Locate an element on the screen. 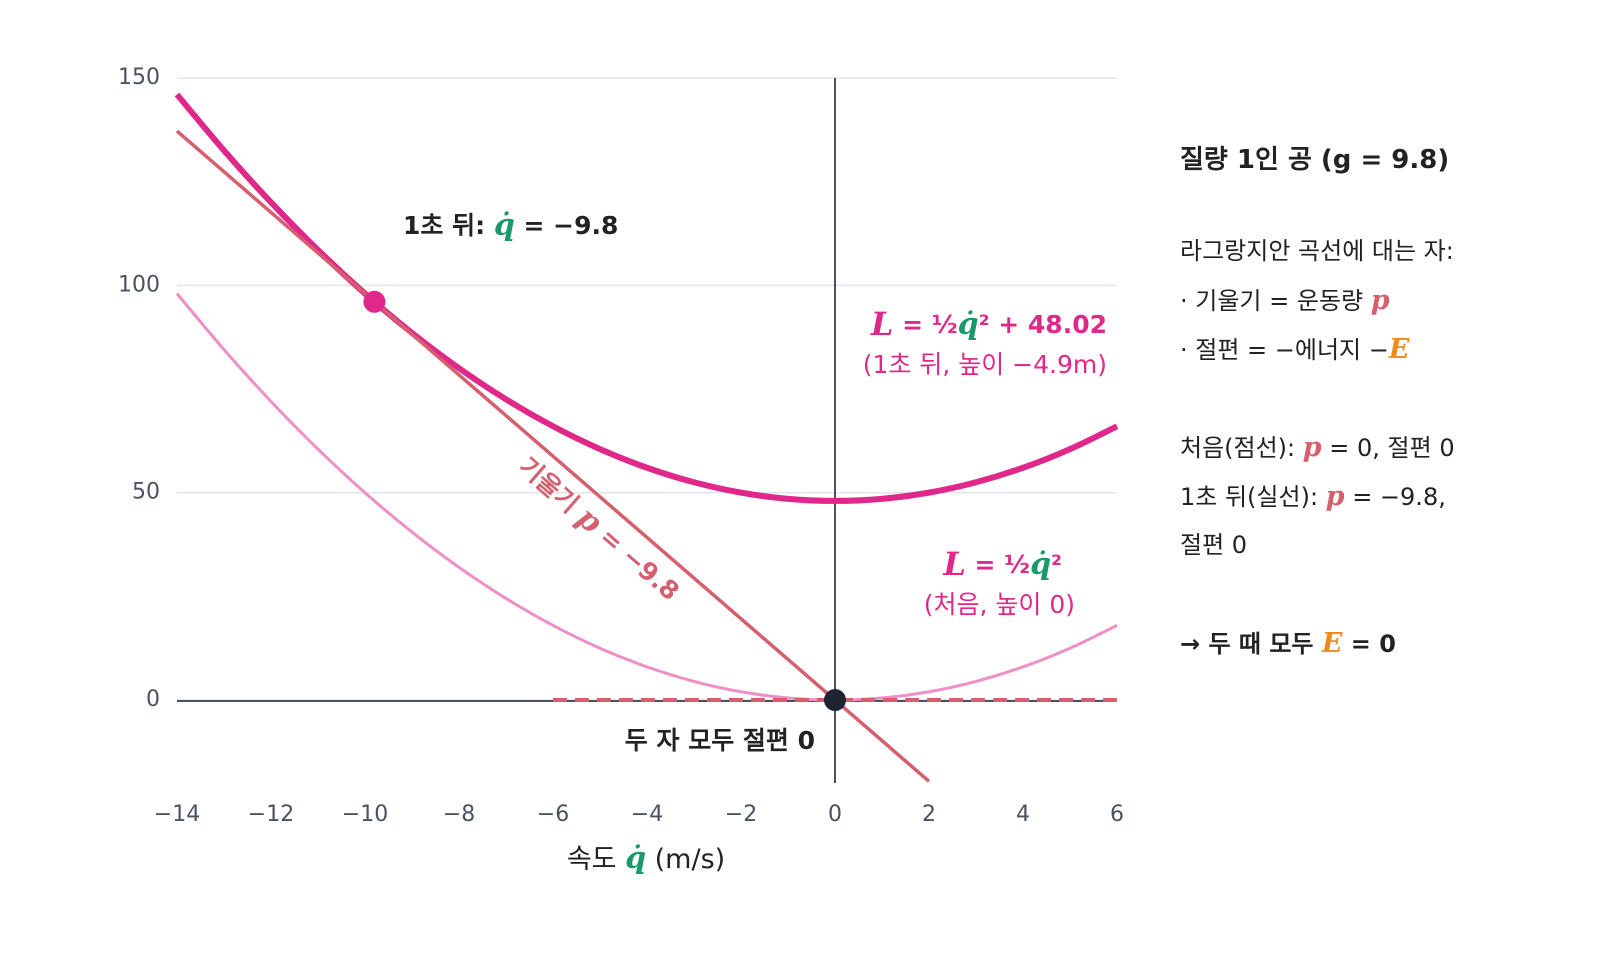  sidebar-text: 절편 0 is located at coordinates (1214, 545).